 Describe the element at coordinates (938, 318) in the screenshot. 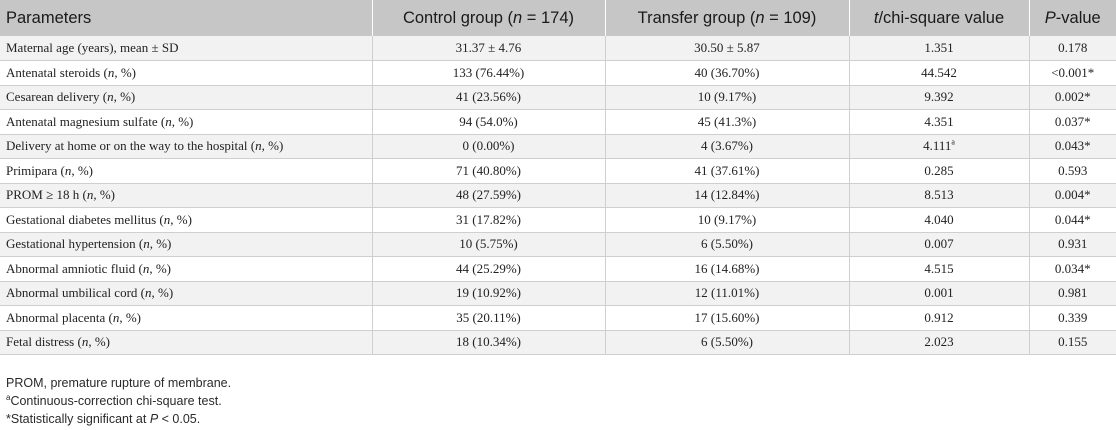

I see `cell-statistic: 0.912` at that location.